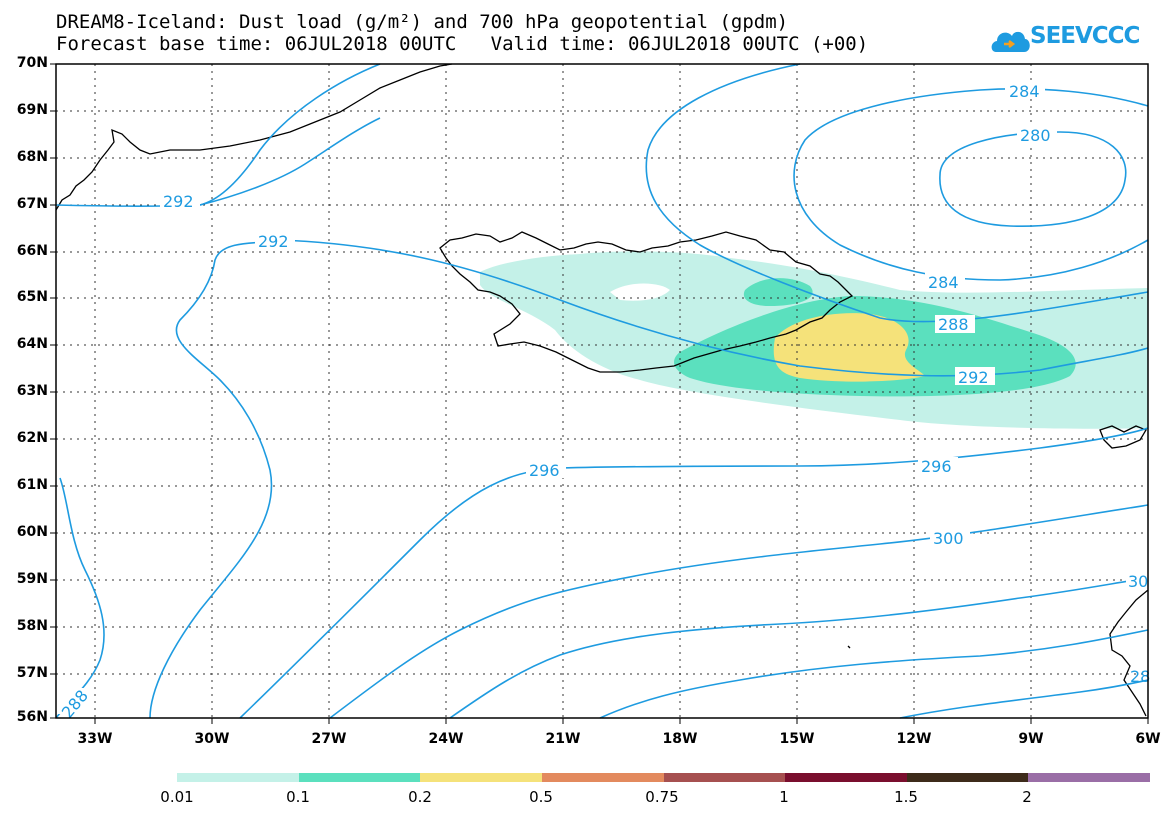 The height and width of the screenshot is (815, 1175). I want to click on lon-label: 9W, so click(1031, 739).